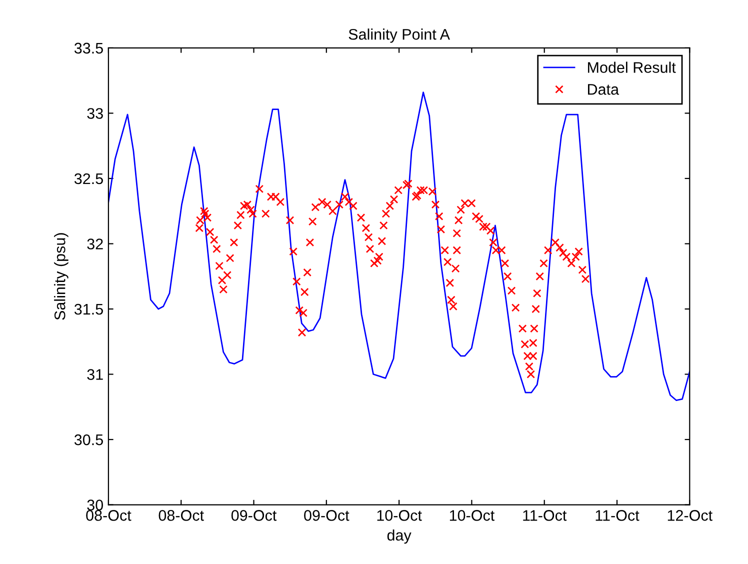 This screenshot has width=748, height=564. I want to click on y-tick-label: 32, so click(95, 244).